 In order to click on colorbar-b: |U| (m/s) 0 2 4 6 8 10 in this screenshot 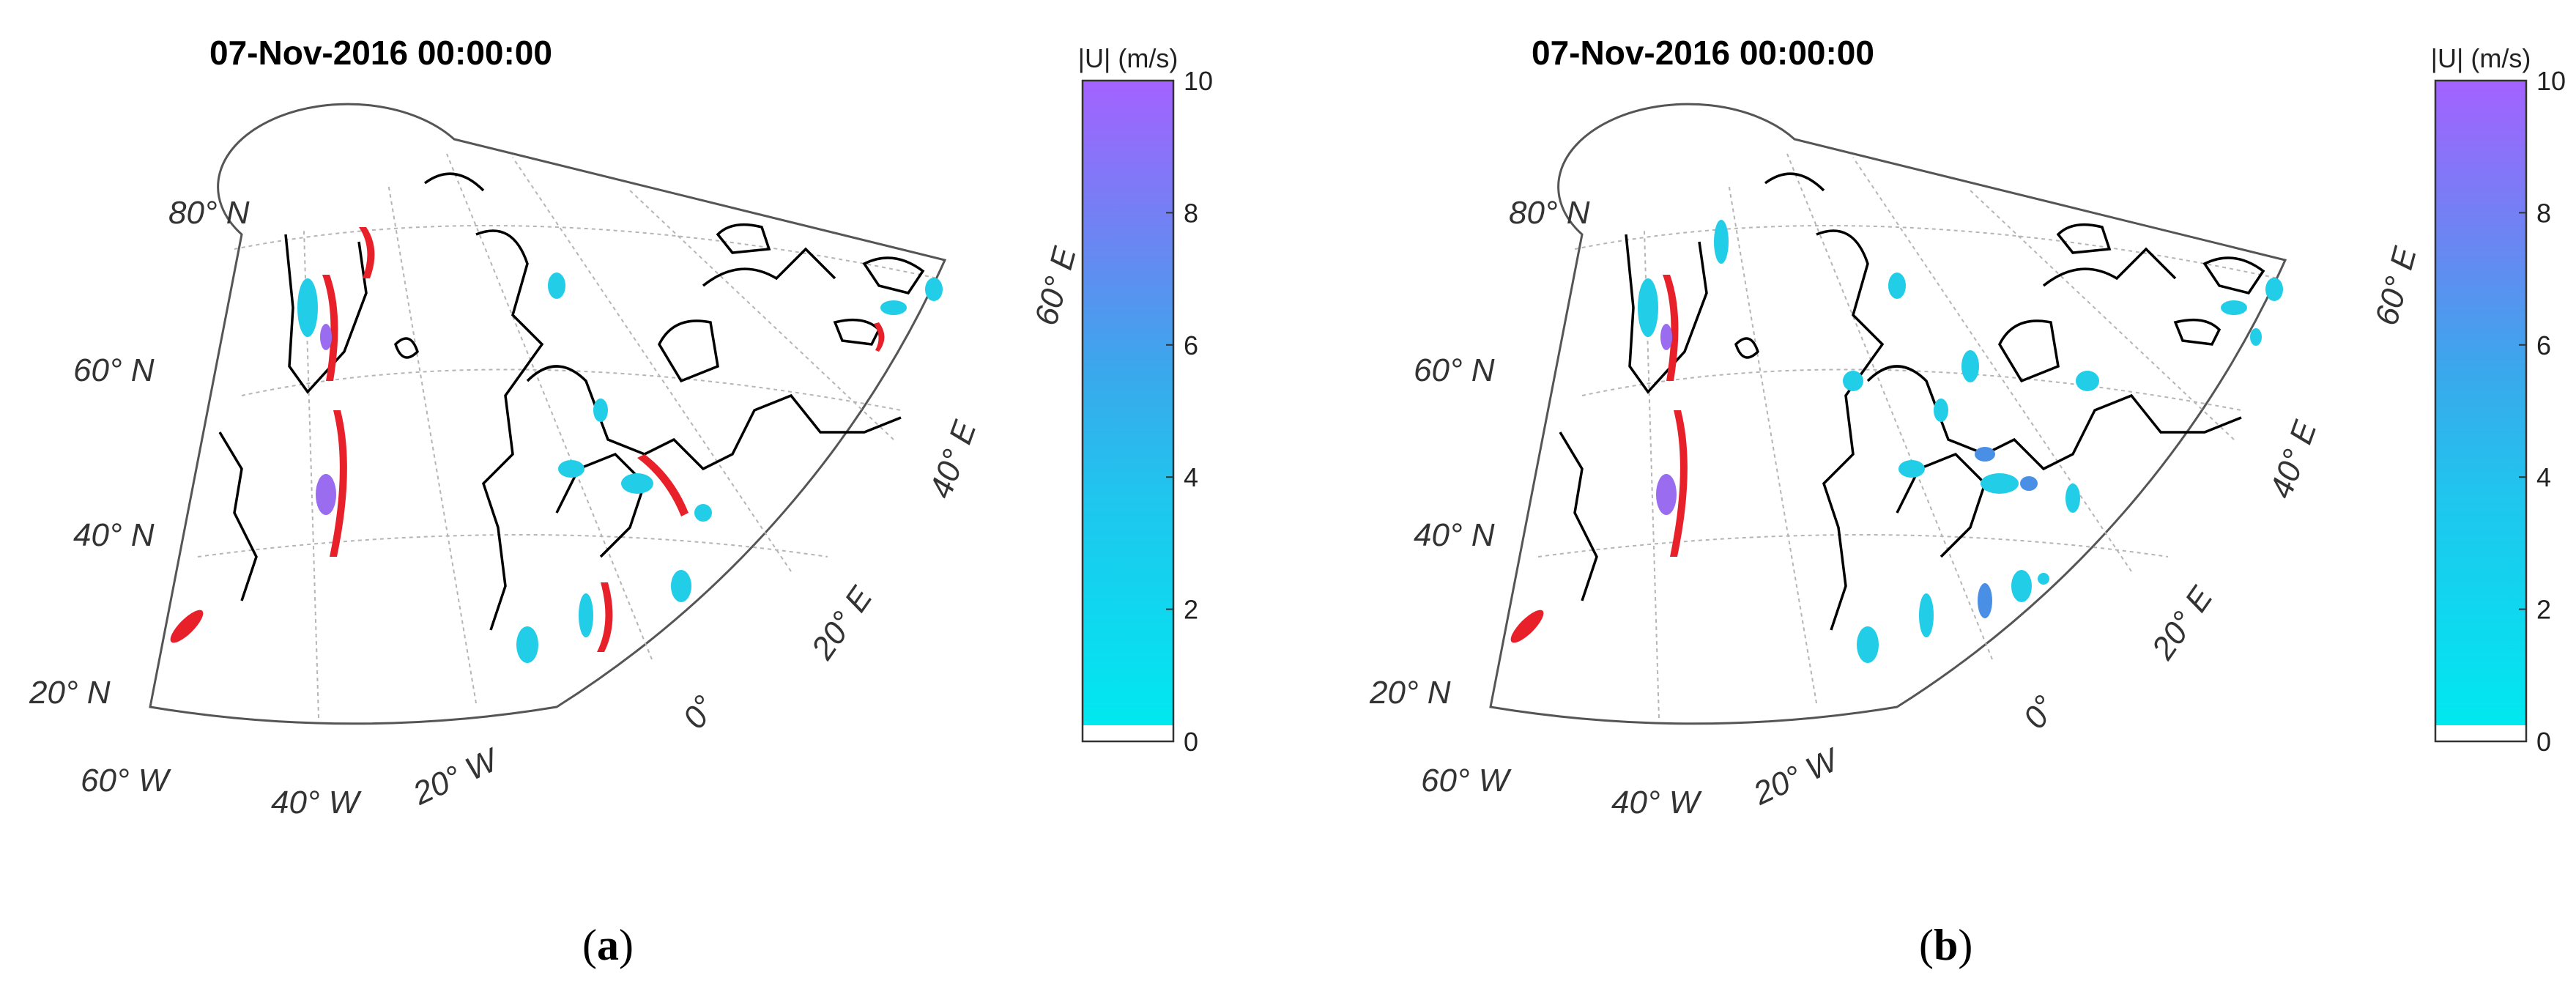, I will do `click(2498, 400)`.